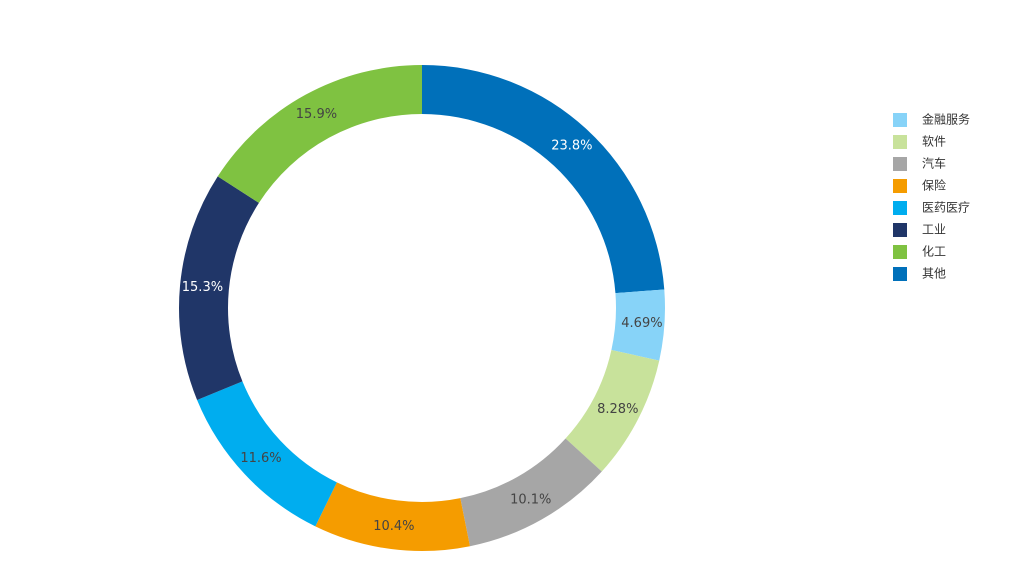 The height and width of the screenshot is (584, 1024). I want to click on legend-label: 保险, so click(934, 185).